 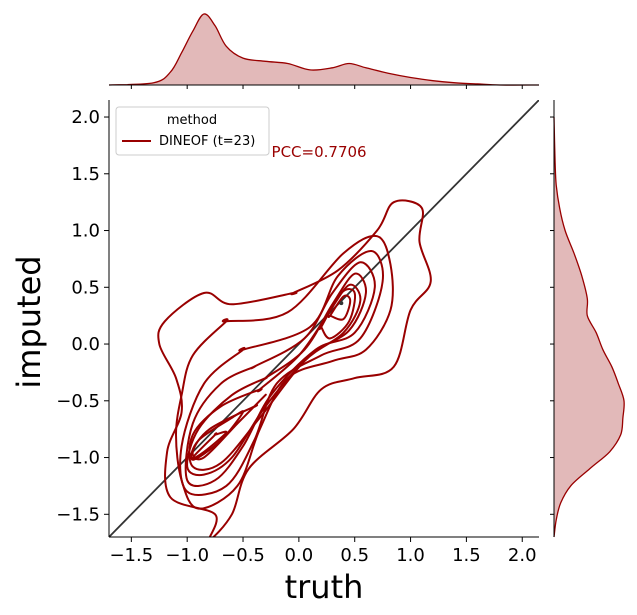 What do you see at coordinates (410, 555) in the screenshot?
I see `x-tick-label: 1.0` at bounding box center [410, 555].